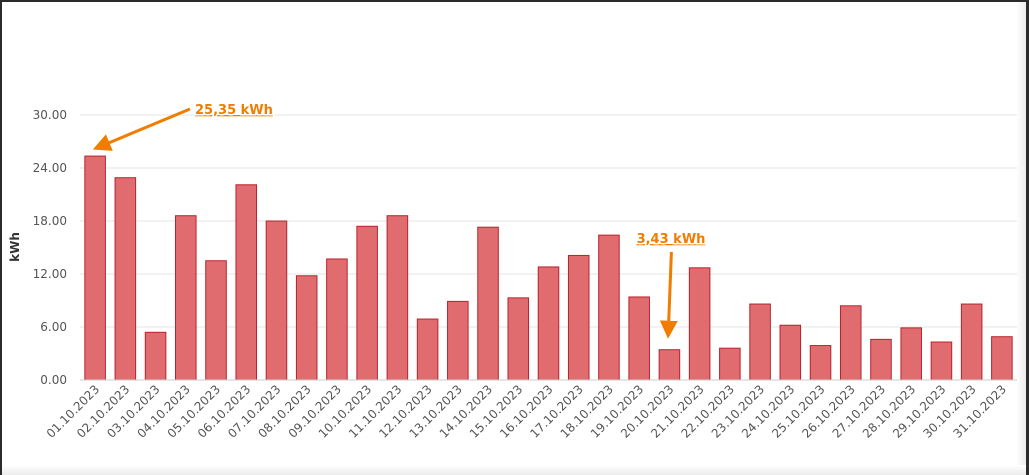 This screenshot has width=1029, height=475. What do you see at coordinates (50, 168) in the screenshot?
I see `y-tick-label: 24.00` at bounding box center [50, 168].